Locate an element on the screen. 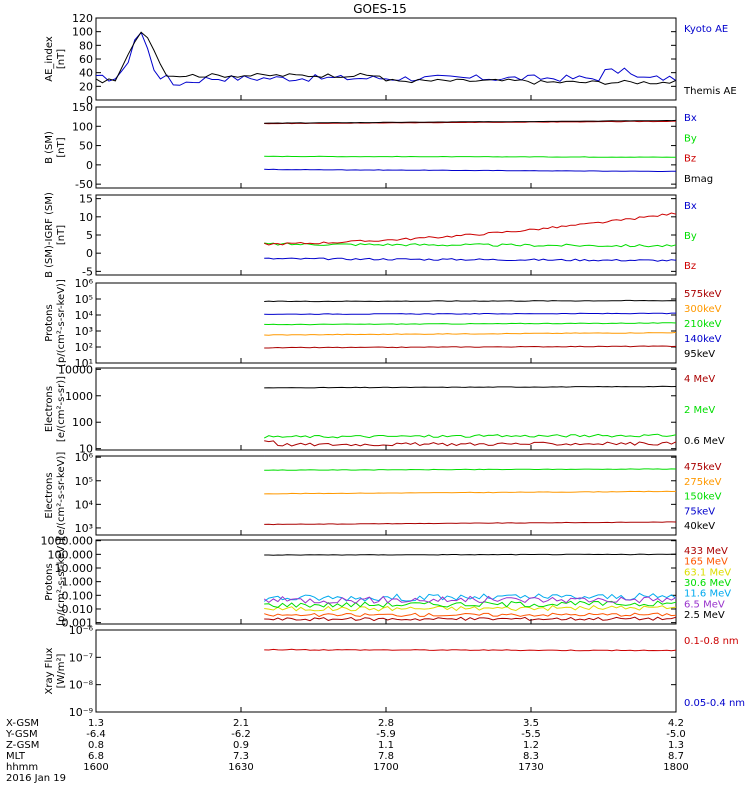  x-axis-value: 1730 is located at coordinates (530, 767).